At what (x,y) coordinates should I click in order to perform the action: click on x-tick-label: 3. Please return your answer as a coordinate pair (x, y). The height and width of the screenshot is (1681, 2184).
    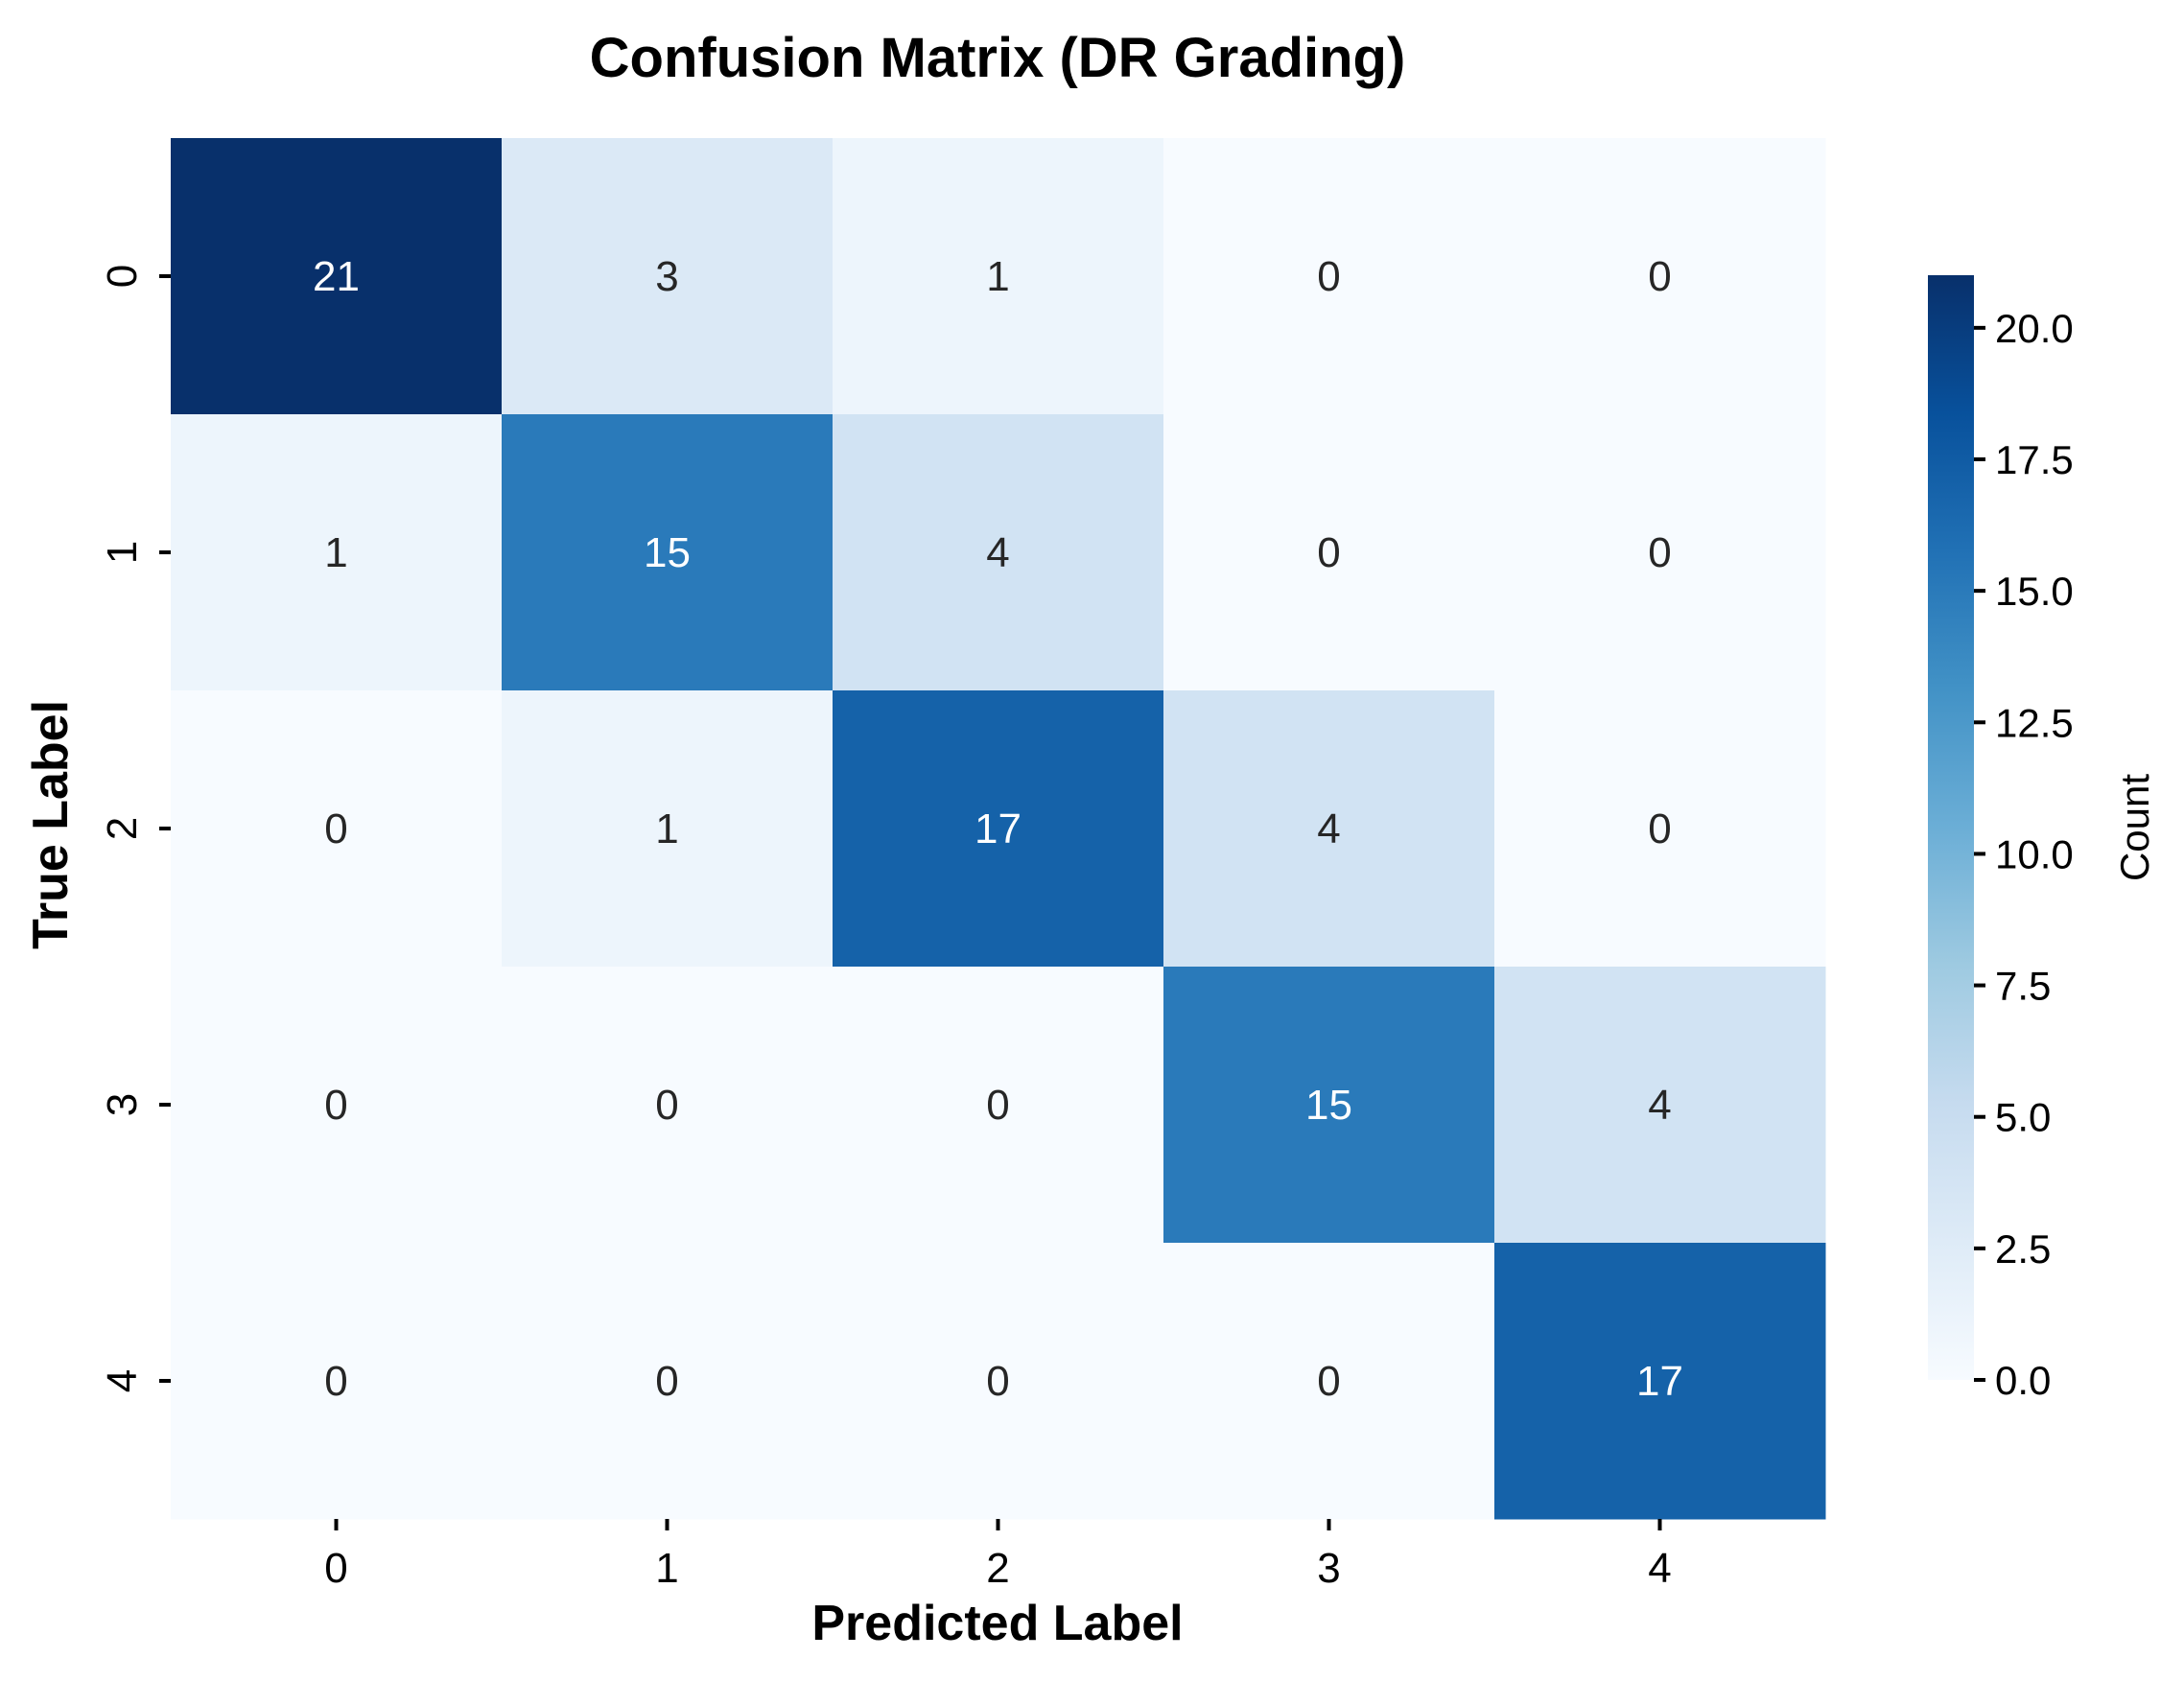
    Looking at the image, I should click on (1329, 1568).